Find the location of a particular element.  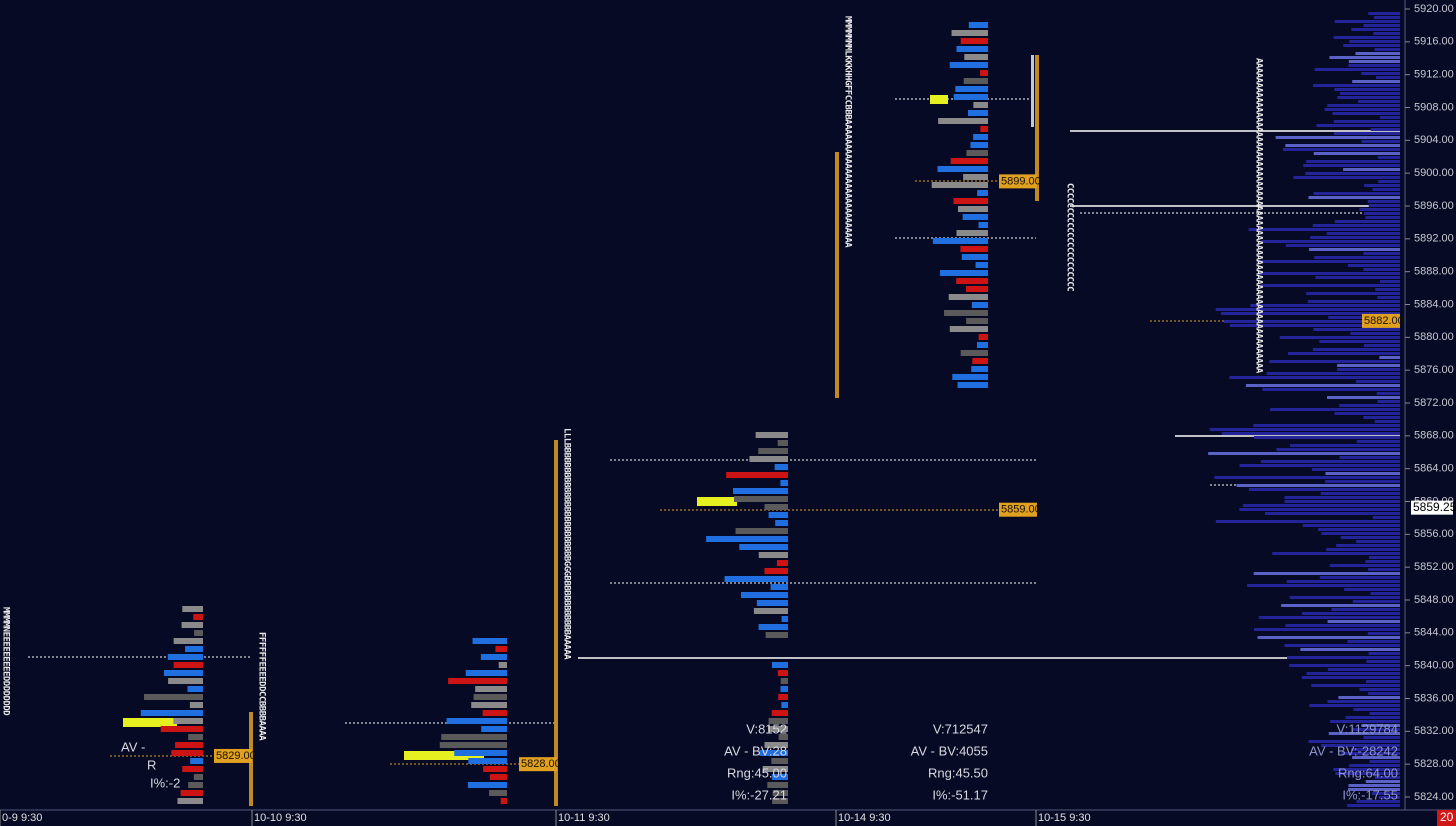

price-tag-label: 5859.00 is located at coordinates (1021, 510).